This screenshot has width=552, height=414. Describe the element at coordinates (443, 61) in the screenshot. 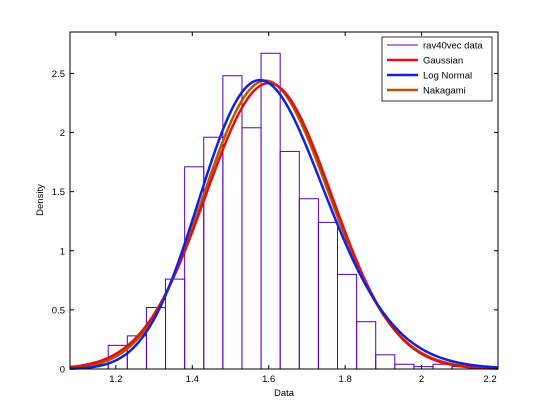

I see `legend-label-gaussian: Gaussian` at that location.